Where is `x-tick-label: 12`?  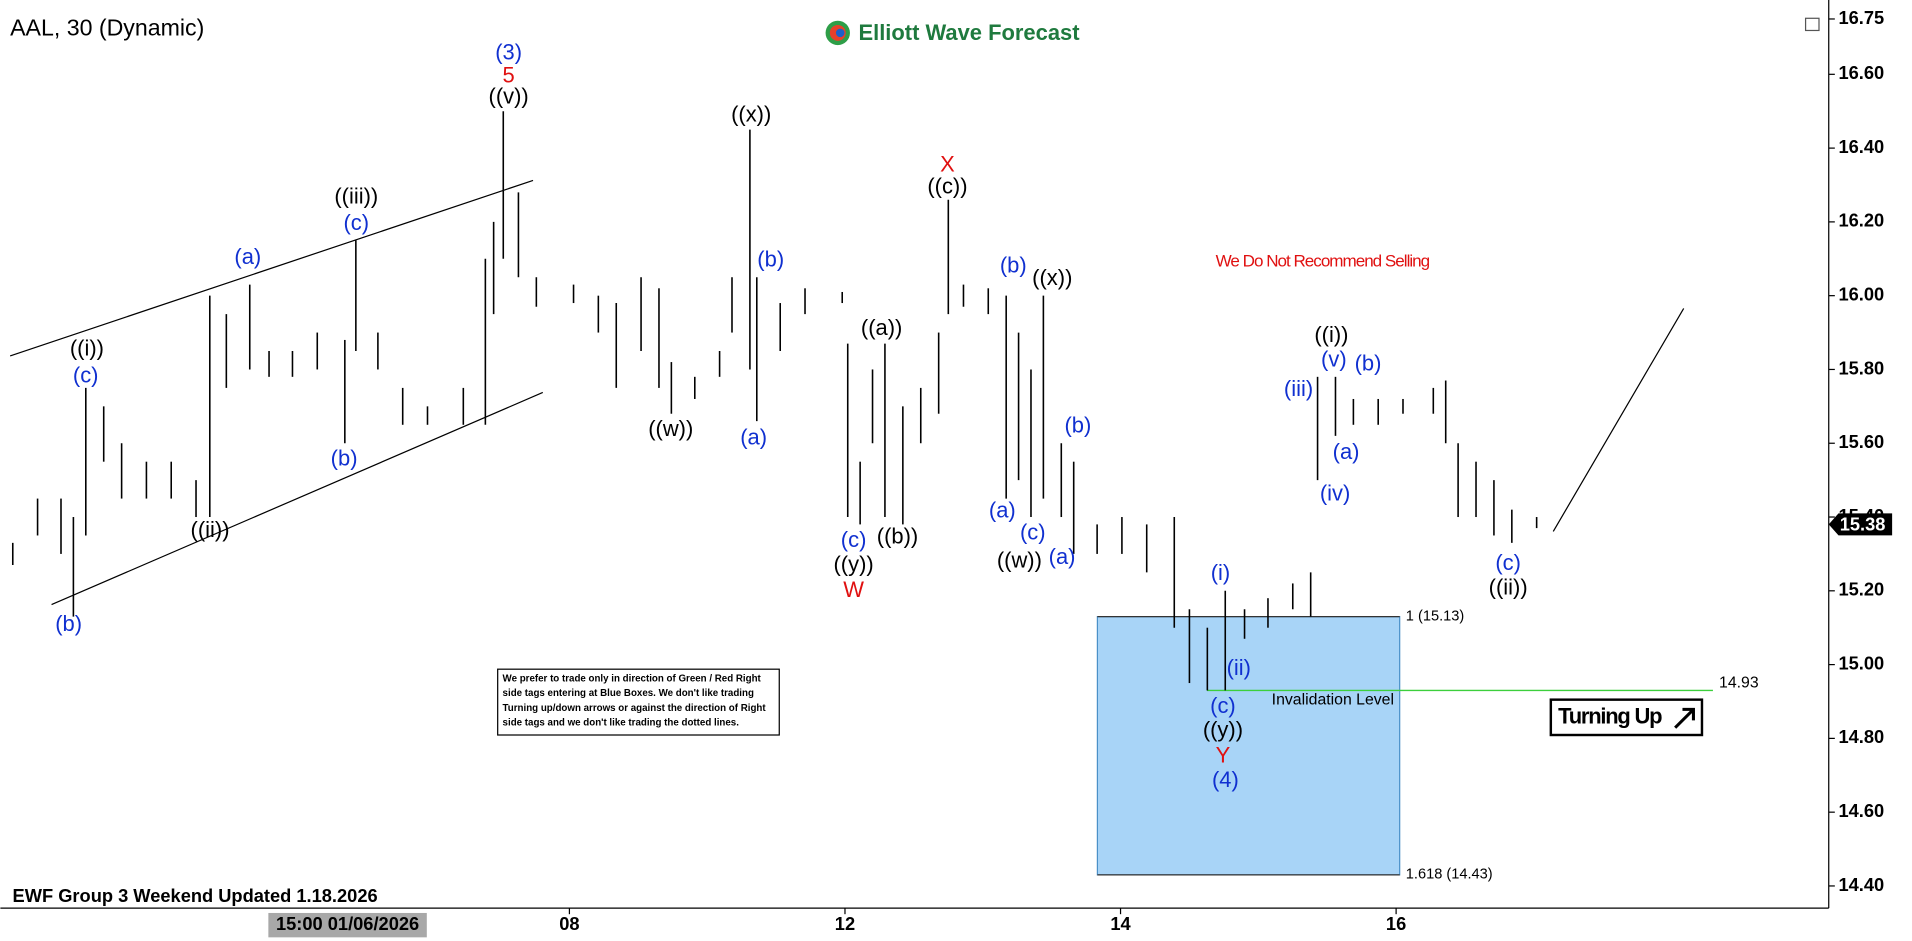
x-tick-label: 12 is located at coordinates (845, 923).